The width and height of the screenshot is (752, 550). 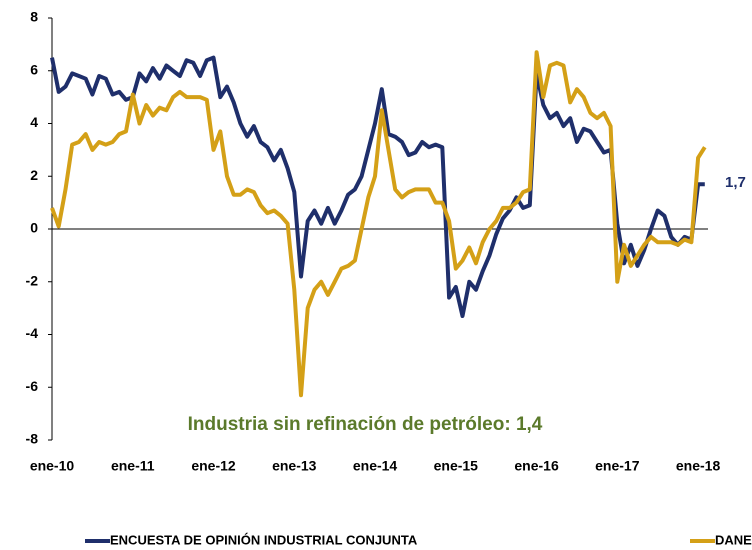 I want to click on y-tick-label: 0, so click(x=34, y=228).